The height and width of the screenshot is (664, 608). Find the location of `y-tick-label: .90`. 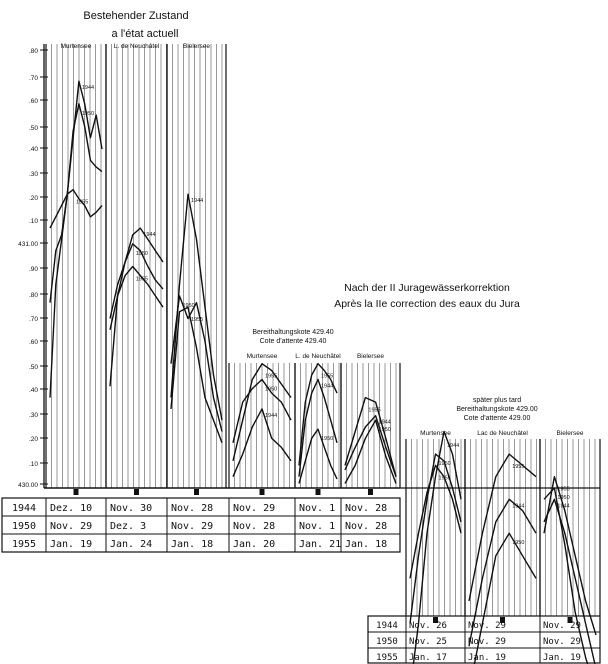

y-tick-label: .90 is located at coordinates (33, 269).